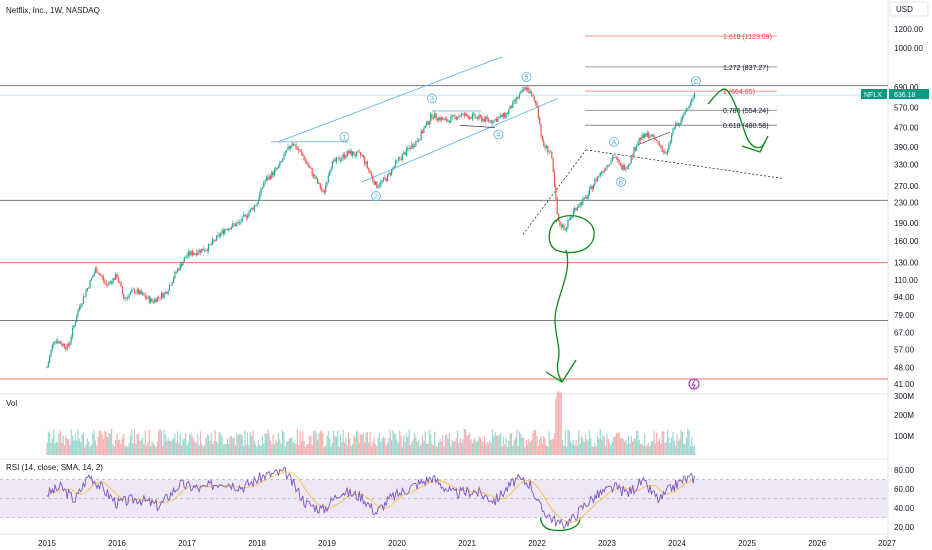  Describe the element at coordinates (906, 186) in the screenshot. I see `price-tick: 270.00` at that location.